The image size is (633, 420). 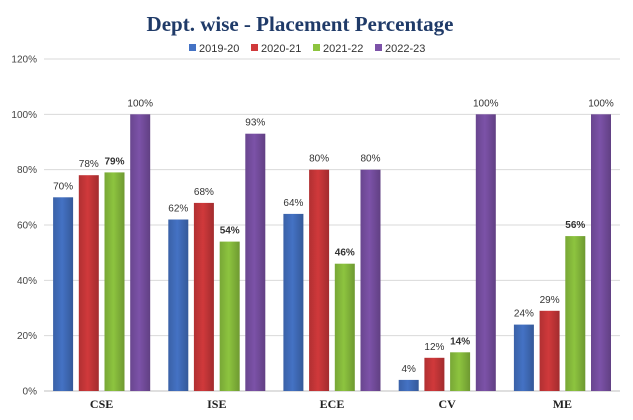 I want to click on legend-label-2022-23: 2022-23, so click(x=405, y=49).